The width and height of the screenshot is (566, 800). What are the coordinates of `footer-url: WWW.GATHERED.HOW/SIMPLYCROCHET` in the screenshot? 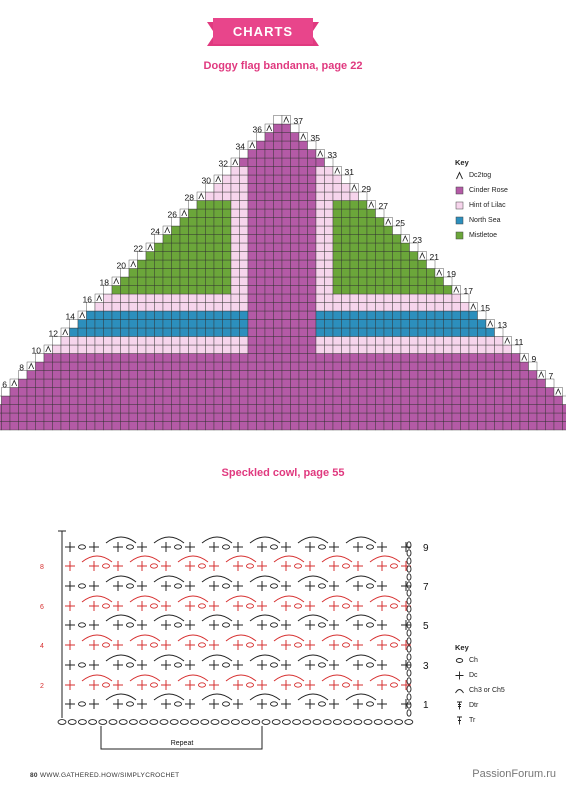 It's located at (109, 775).